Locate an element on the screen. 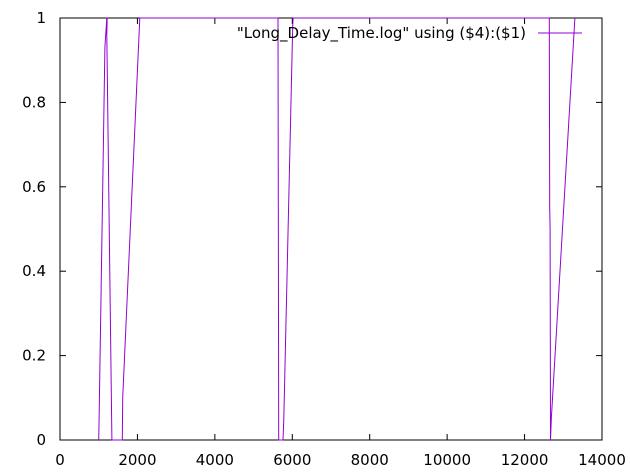 Image resolution: width=630 pixels, height=473 pixels. y-tick-label: 0.2 is located at coordinates (34, 356).